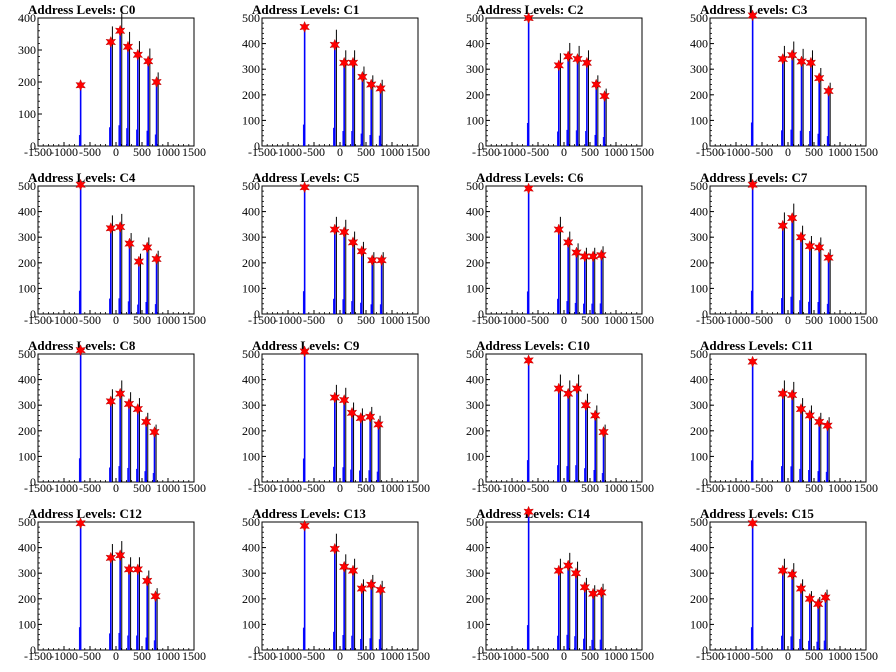 This screenshot has width=896, height=672. I want to click on chart-title: Address Levels: C5, so click(306, 177).